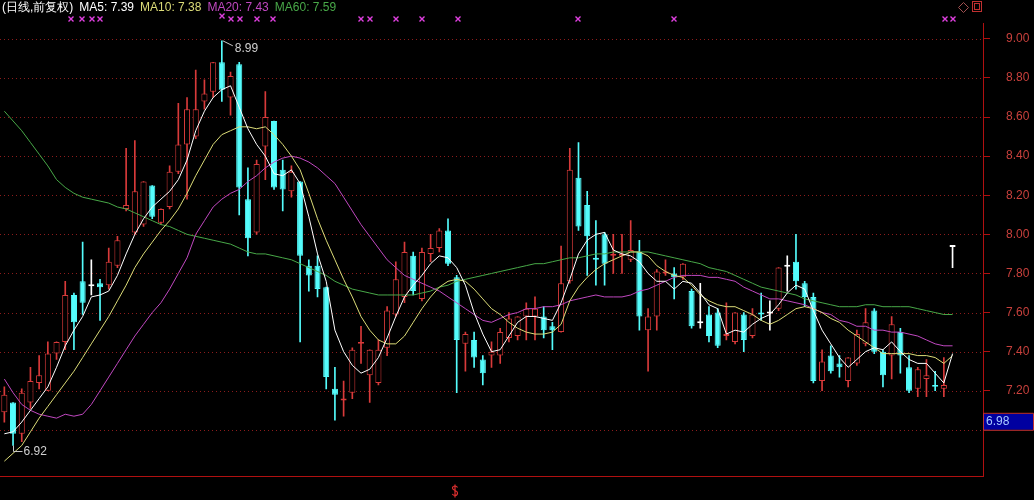 This screenshot has width=1034, height=500. What do you see at coordinates (1018, 390) in the screenshot?
I see `y-tick-label: 7.20` at bounding box center [1018, 390].